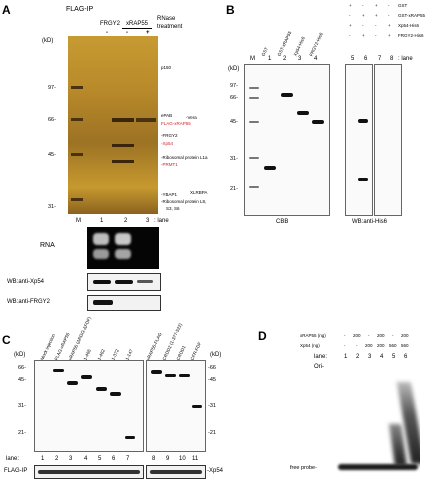 This screenshot has width=448, height=500. Describe the element at coordinates (378, 421) in the screenshot. I see `emsa-gel` at that location.